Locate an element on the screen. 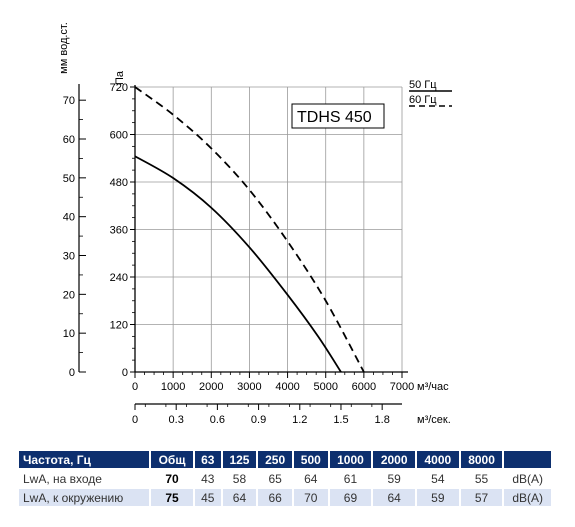  m3h-tick-label: 3000 is located at coordinates (249, 387).